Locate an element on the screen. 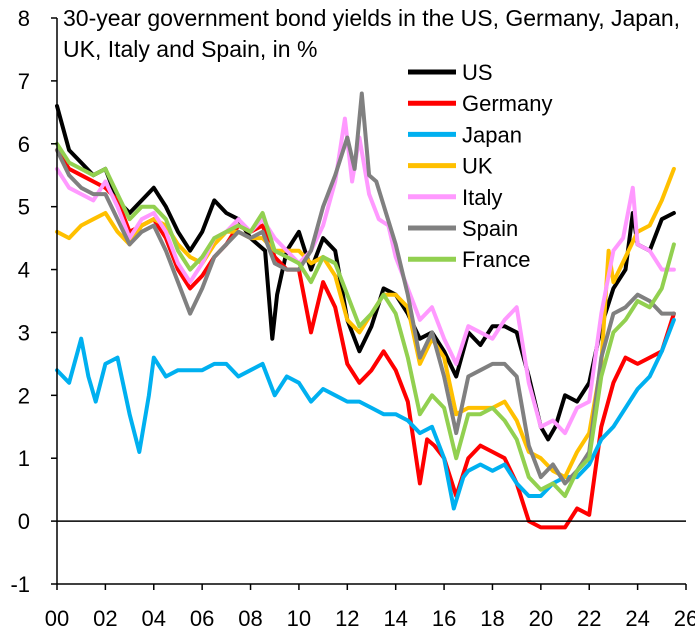 The image size is (695, 632). y-tick-label: 0 is located at coordinates (24, 521).